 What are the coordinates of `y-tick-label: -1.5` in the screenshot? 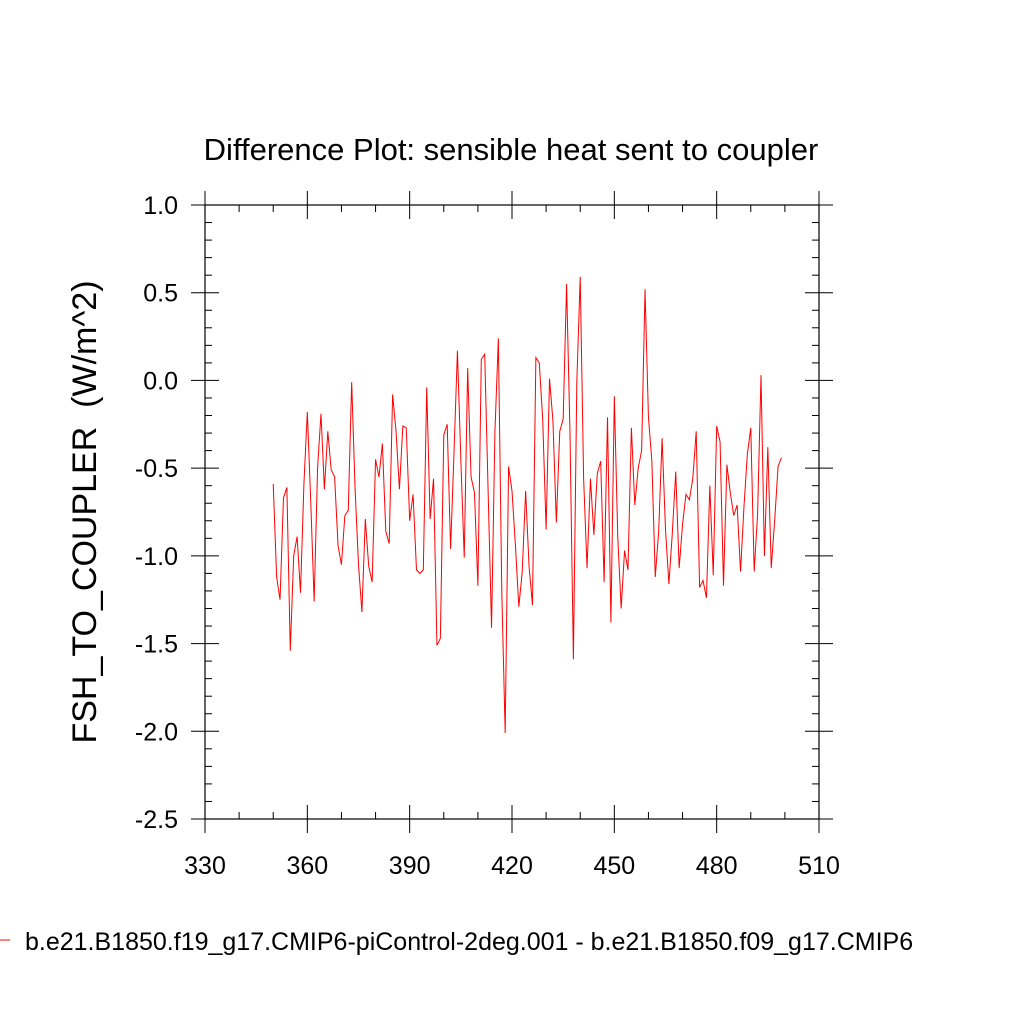 It's located at (156, 645).